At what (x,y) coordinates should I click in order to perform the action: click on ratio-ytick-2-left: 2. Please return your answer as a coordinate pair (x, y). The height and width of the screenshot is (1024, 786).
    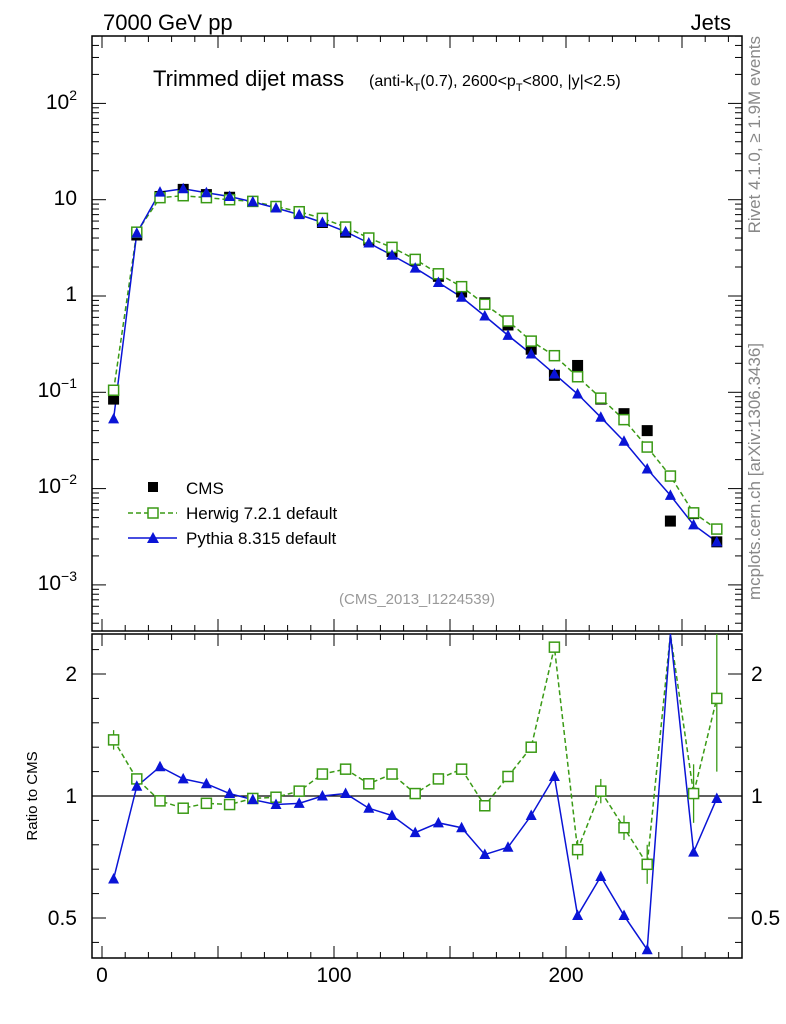
    Looking at the image, I should click on (71, 674).